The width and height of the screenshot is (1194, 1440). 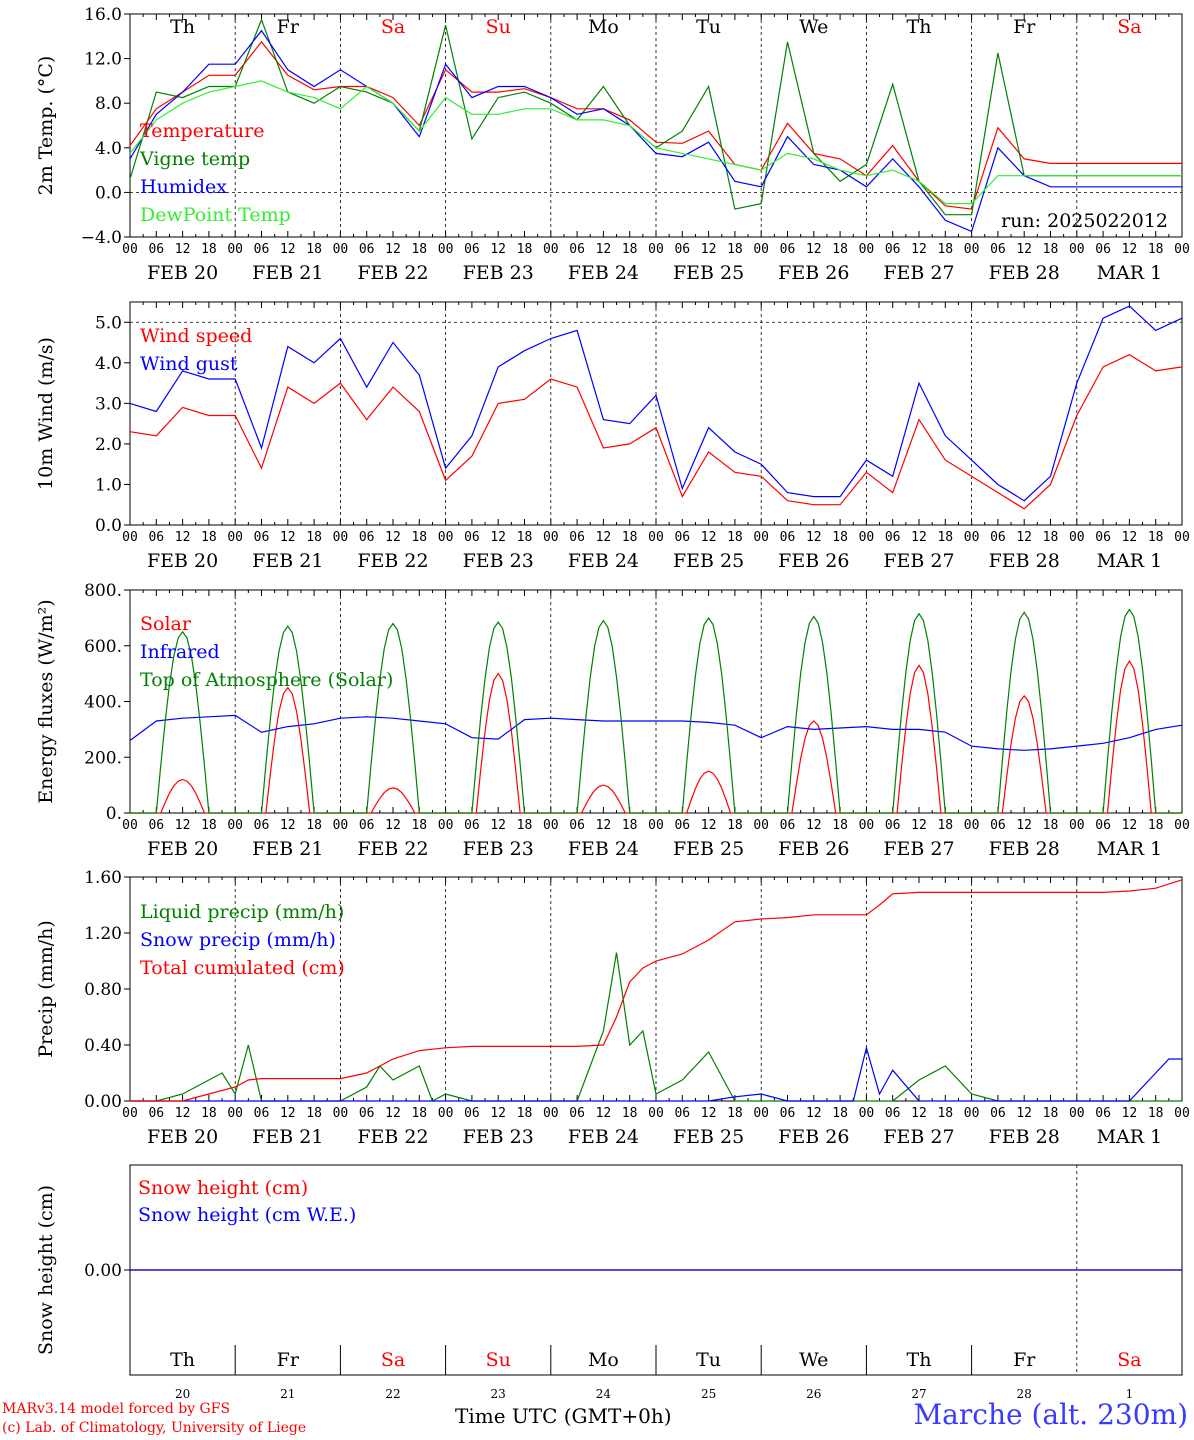 I want to click on run-label: run: 2025022012, so click(x=1084, y=221).